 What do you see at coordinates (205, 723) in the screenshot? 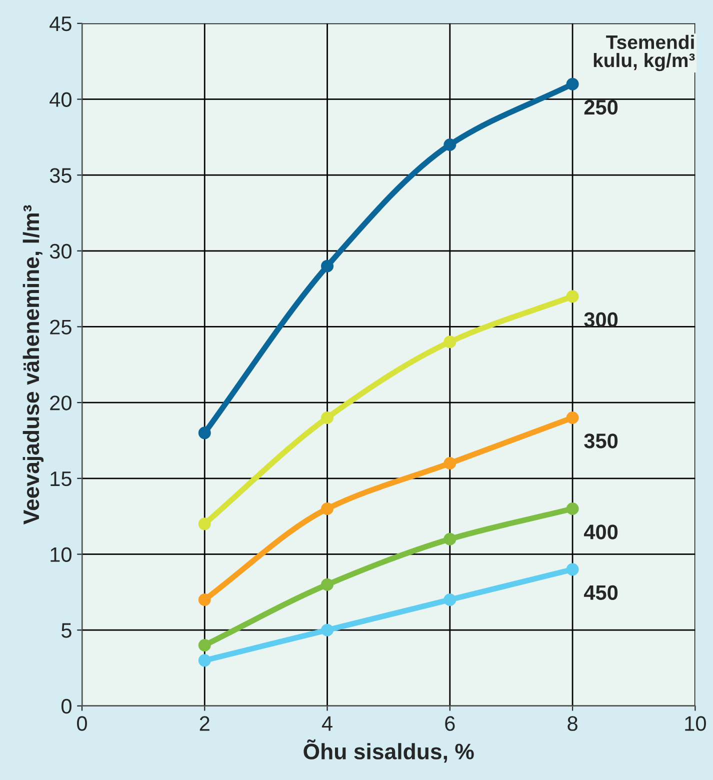
I see `x-tick-label: 2` at bounding box center [205, 723].